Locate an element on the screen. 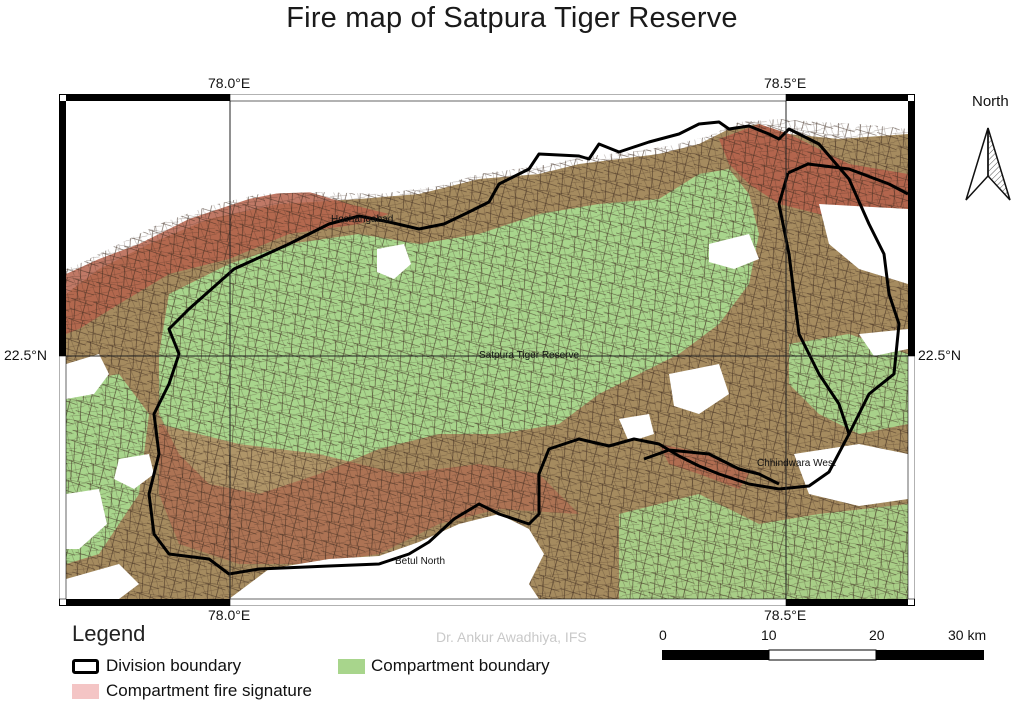  scale-tick-0: 0 is located at coordinates (663, 635).